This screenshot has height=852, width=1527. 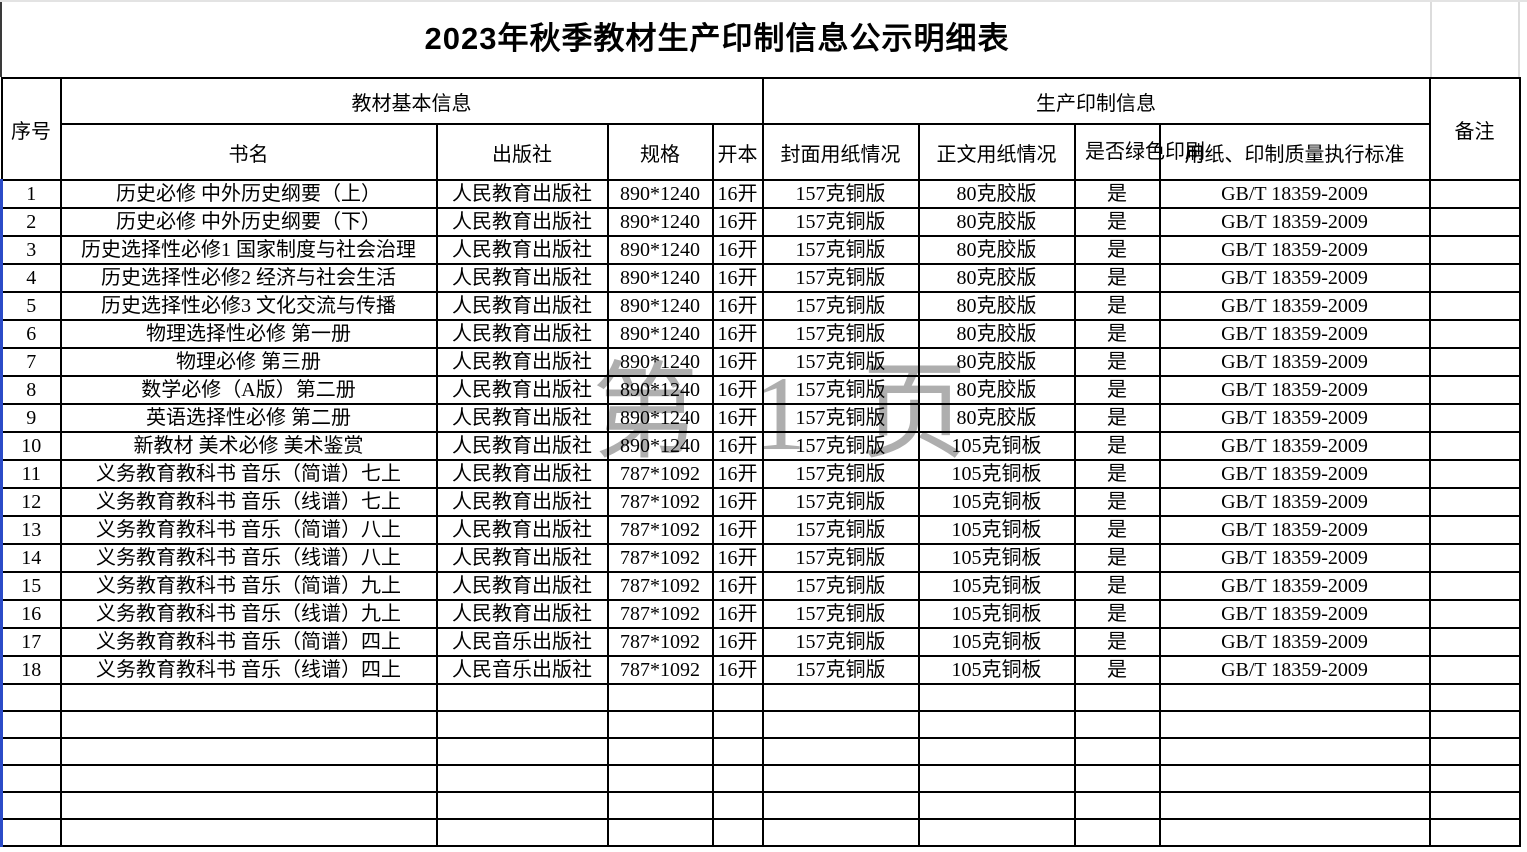 I want to click on cell-book-name: 物理必修 第三册, so click(x=248, y=362).